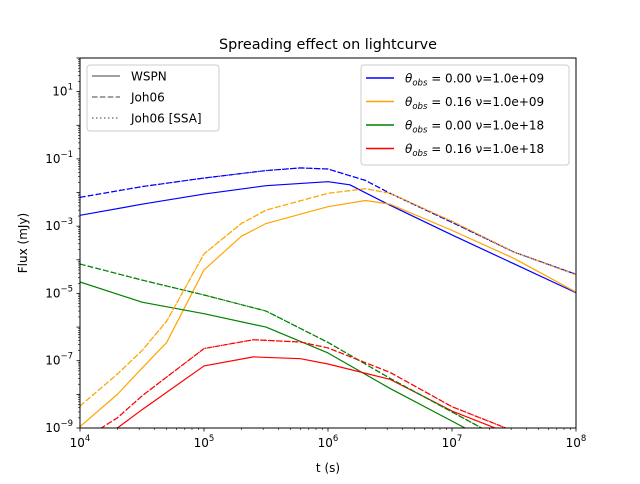 This screenshot has width=640, height=484. Describe the element at coordinates (474, 103) in the screenshot. I see `color-legend-label: θobs = 0.16 ν=1.0e+09` at that location.